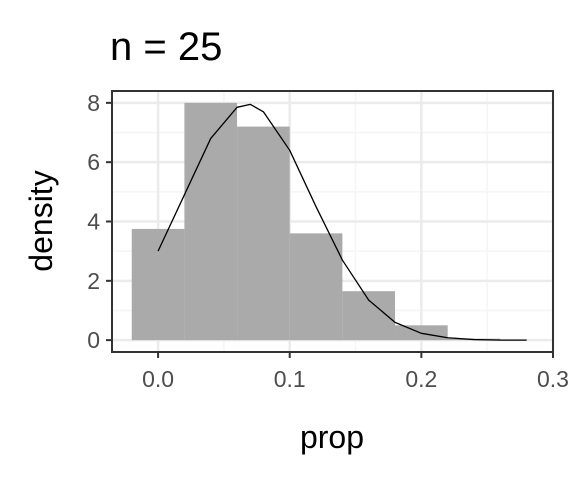 Image resolution: width=576 pixels, height=480 pixels. Describe the element at coordinates (553, 379) in the screenshot. I see `x-tick-label: 0.3` at that location.